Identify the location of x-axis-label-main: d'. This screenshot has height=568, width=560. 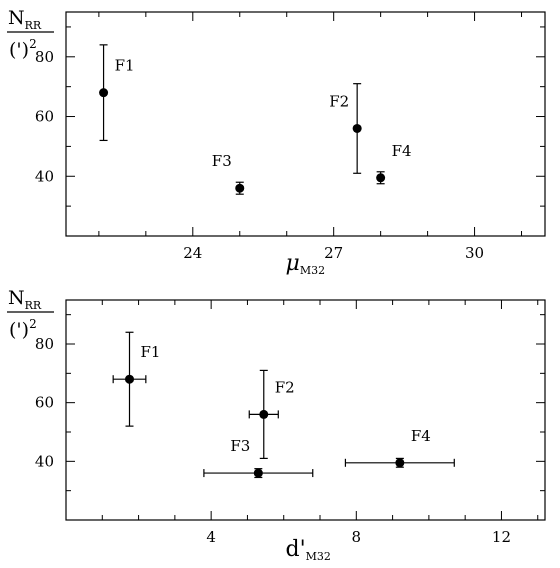
(296, 549).